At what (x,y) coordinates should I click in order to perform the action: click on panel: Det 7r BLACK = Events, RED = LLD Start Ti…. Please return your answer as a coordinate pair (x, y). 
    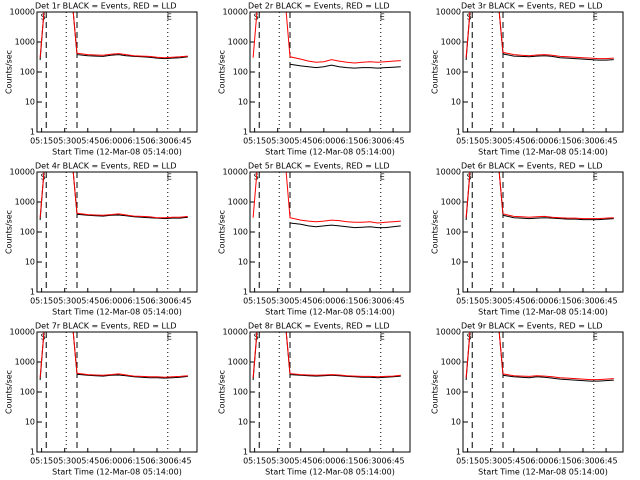
    Looking at the image, I should click on (101, 399).